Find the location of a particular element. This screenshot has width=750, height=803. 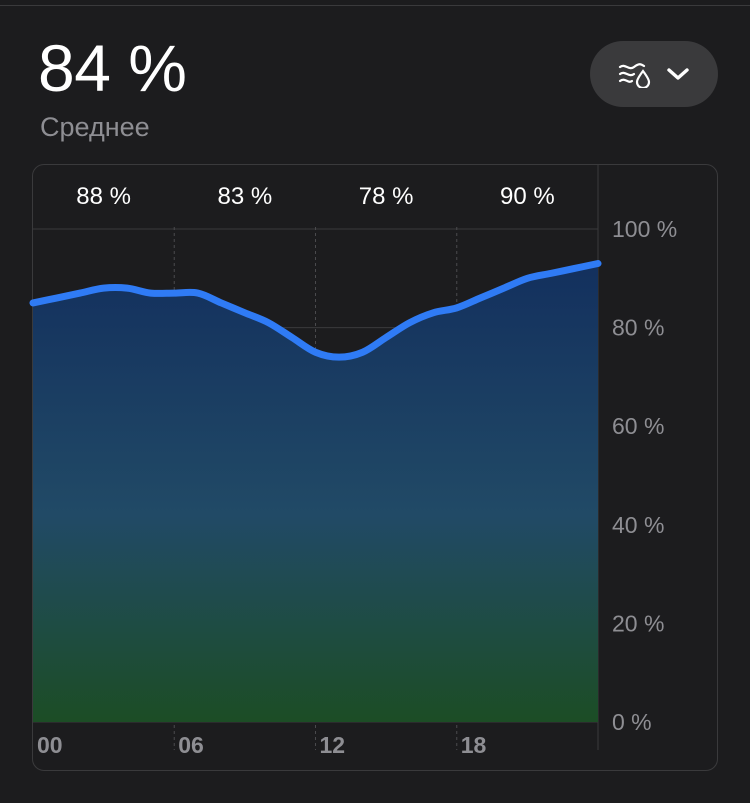

metric-selector-button is located at coordinates (654, 74).